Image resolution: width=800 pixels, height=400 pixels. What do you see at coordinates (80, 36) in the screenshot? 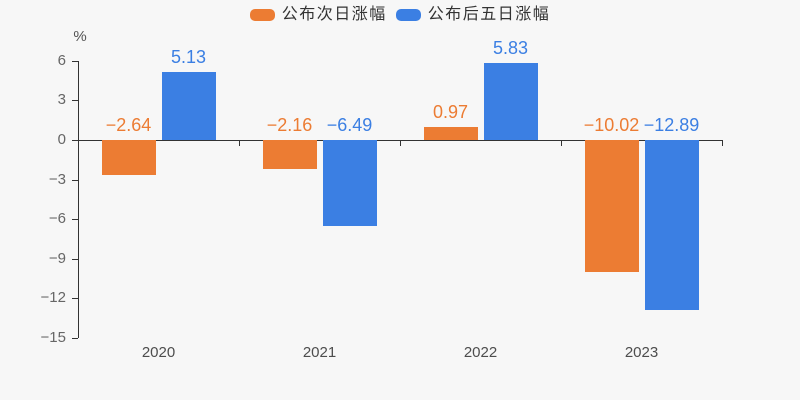
I see `y-axis-unit-label: %` at bounding box center [80, 36].